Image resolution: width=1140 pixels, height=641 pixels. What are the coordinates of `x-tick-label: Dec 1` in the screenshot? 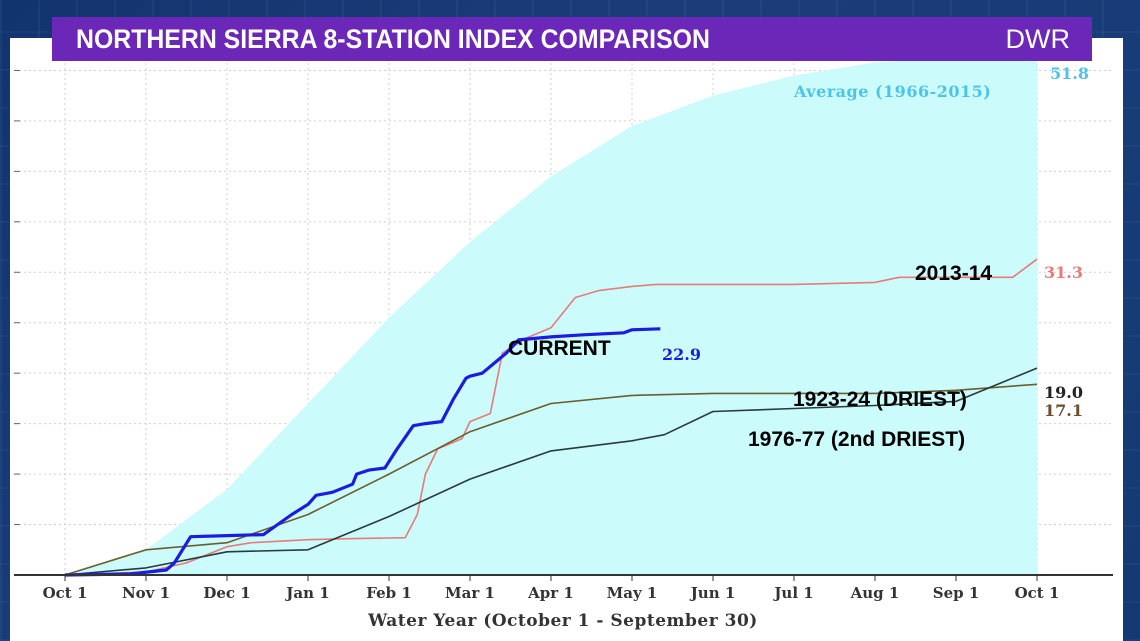 It's located at (226, 593).